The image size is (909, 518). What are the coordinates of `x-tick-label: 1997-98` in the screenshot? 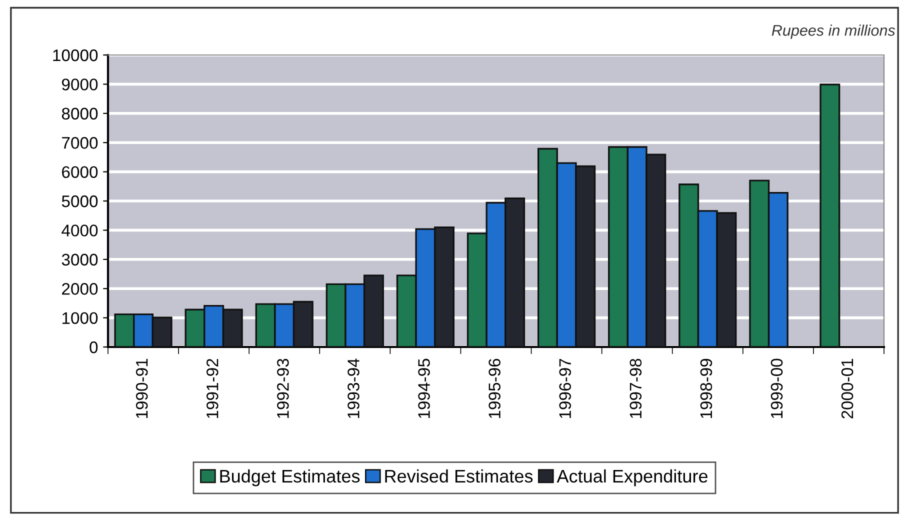 It's located at (636, 388).